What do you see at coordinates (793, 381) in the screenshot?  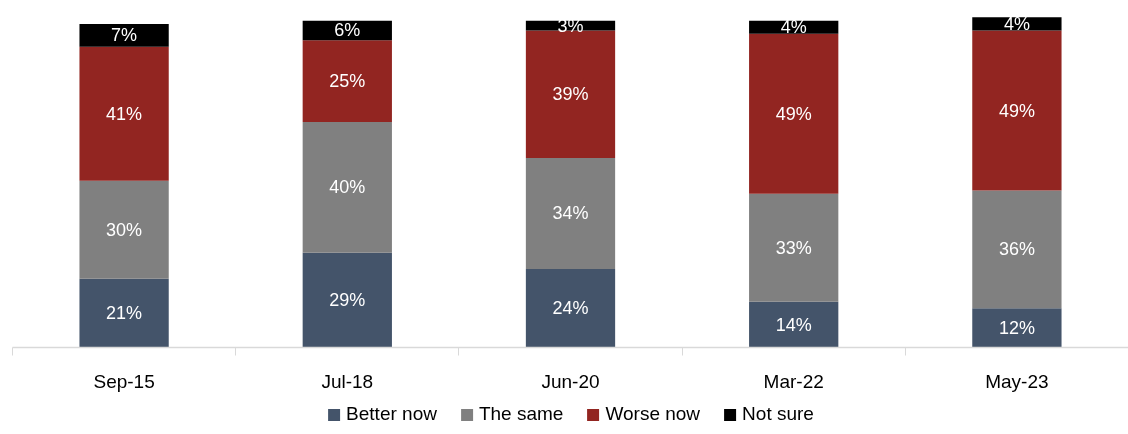 I see `x-tick-label: Mar-22` at bounding box center [793, 381].